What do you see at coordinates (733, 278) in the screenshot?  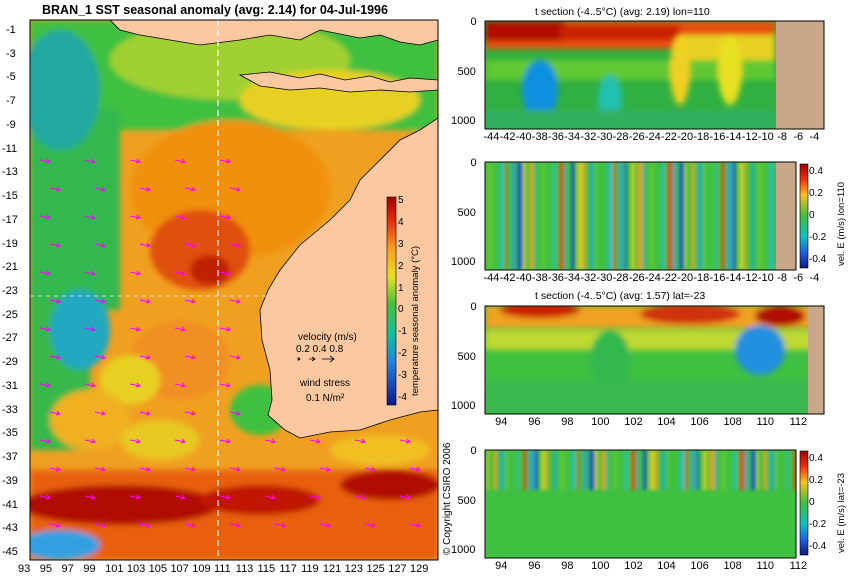 I see `panel2-x-tick: -14` at bounding box center [733, 278].